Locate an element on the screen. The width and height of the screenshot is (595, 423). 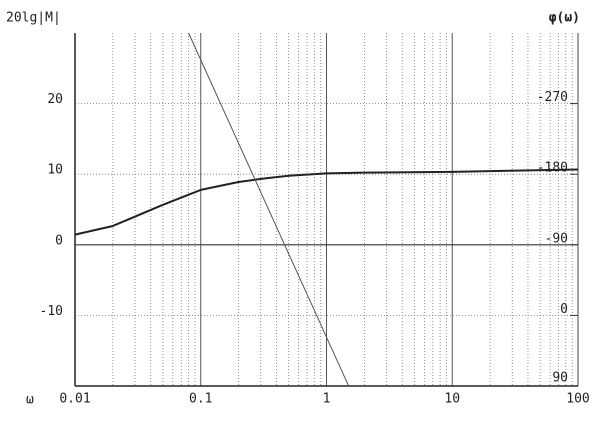
x-tick-label: 1 is located at coordinates (327, 399).